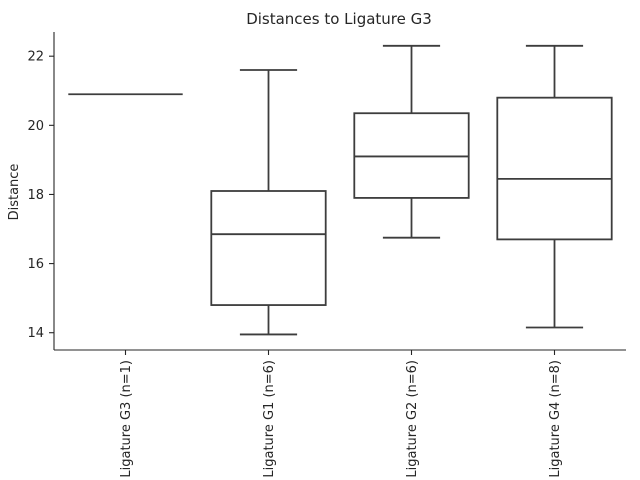 This screenshot has height=480, width=640. What do you see at coordinates (35, 126) in the screenshot?
I see `y-tick-label: 20` at bounding box center [35, 126].